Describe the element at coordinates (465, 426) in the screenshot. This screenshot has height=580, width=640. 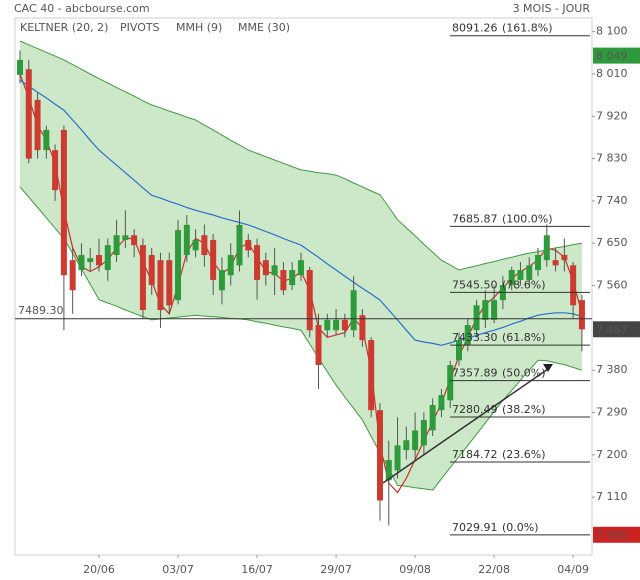
I see `trend-line` at that location.